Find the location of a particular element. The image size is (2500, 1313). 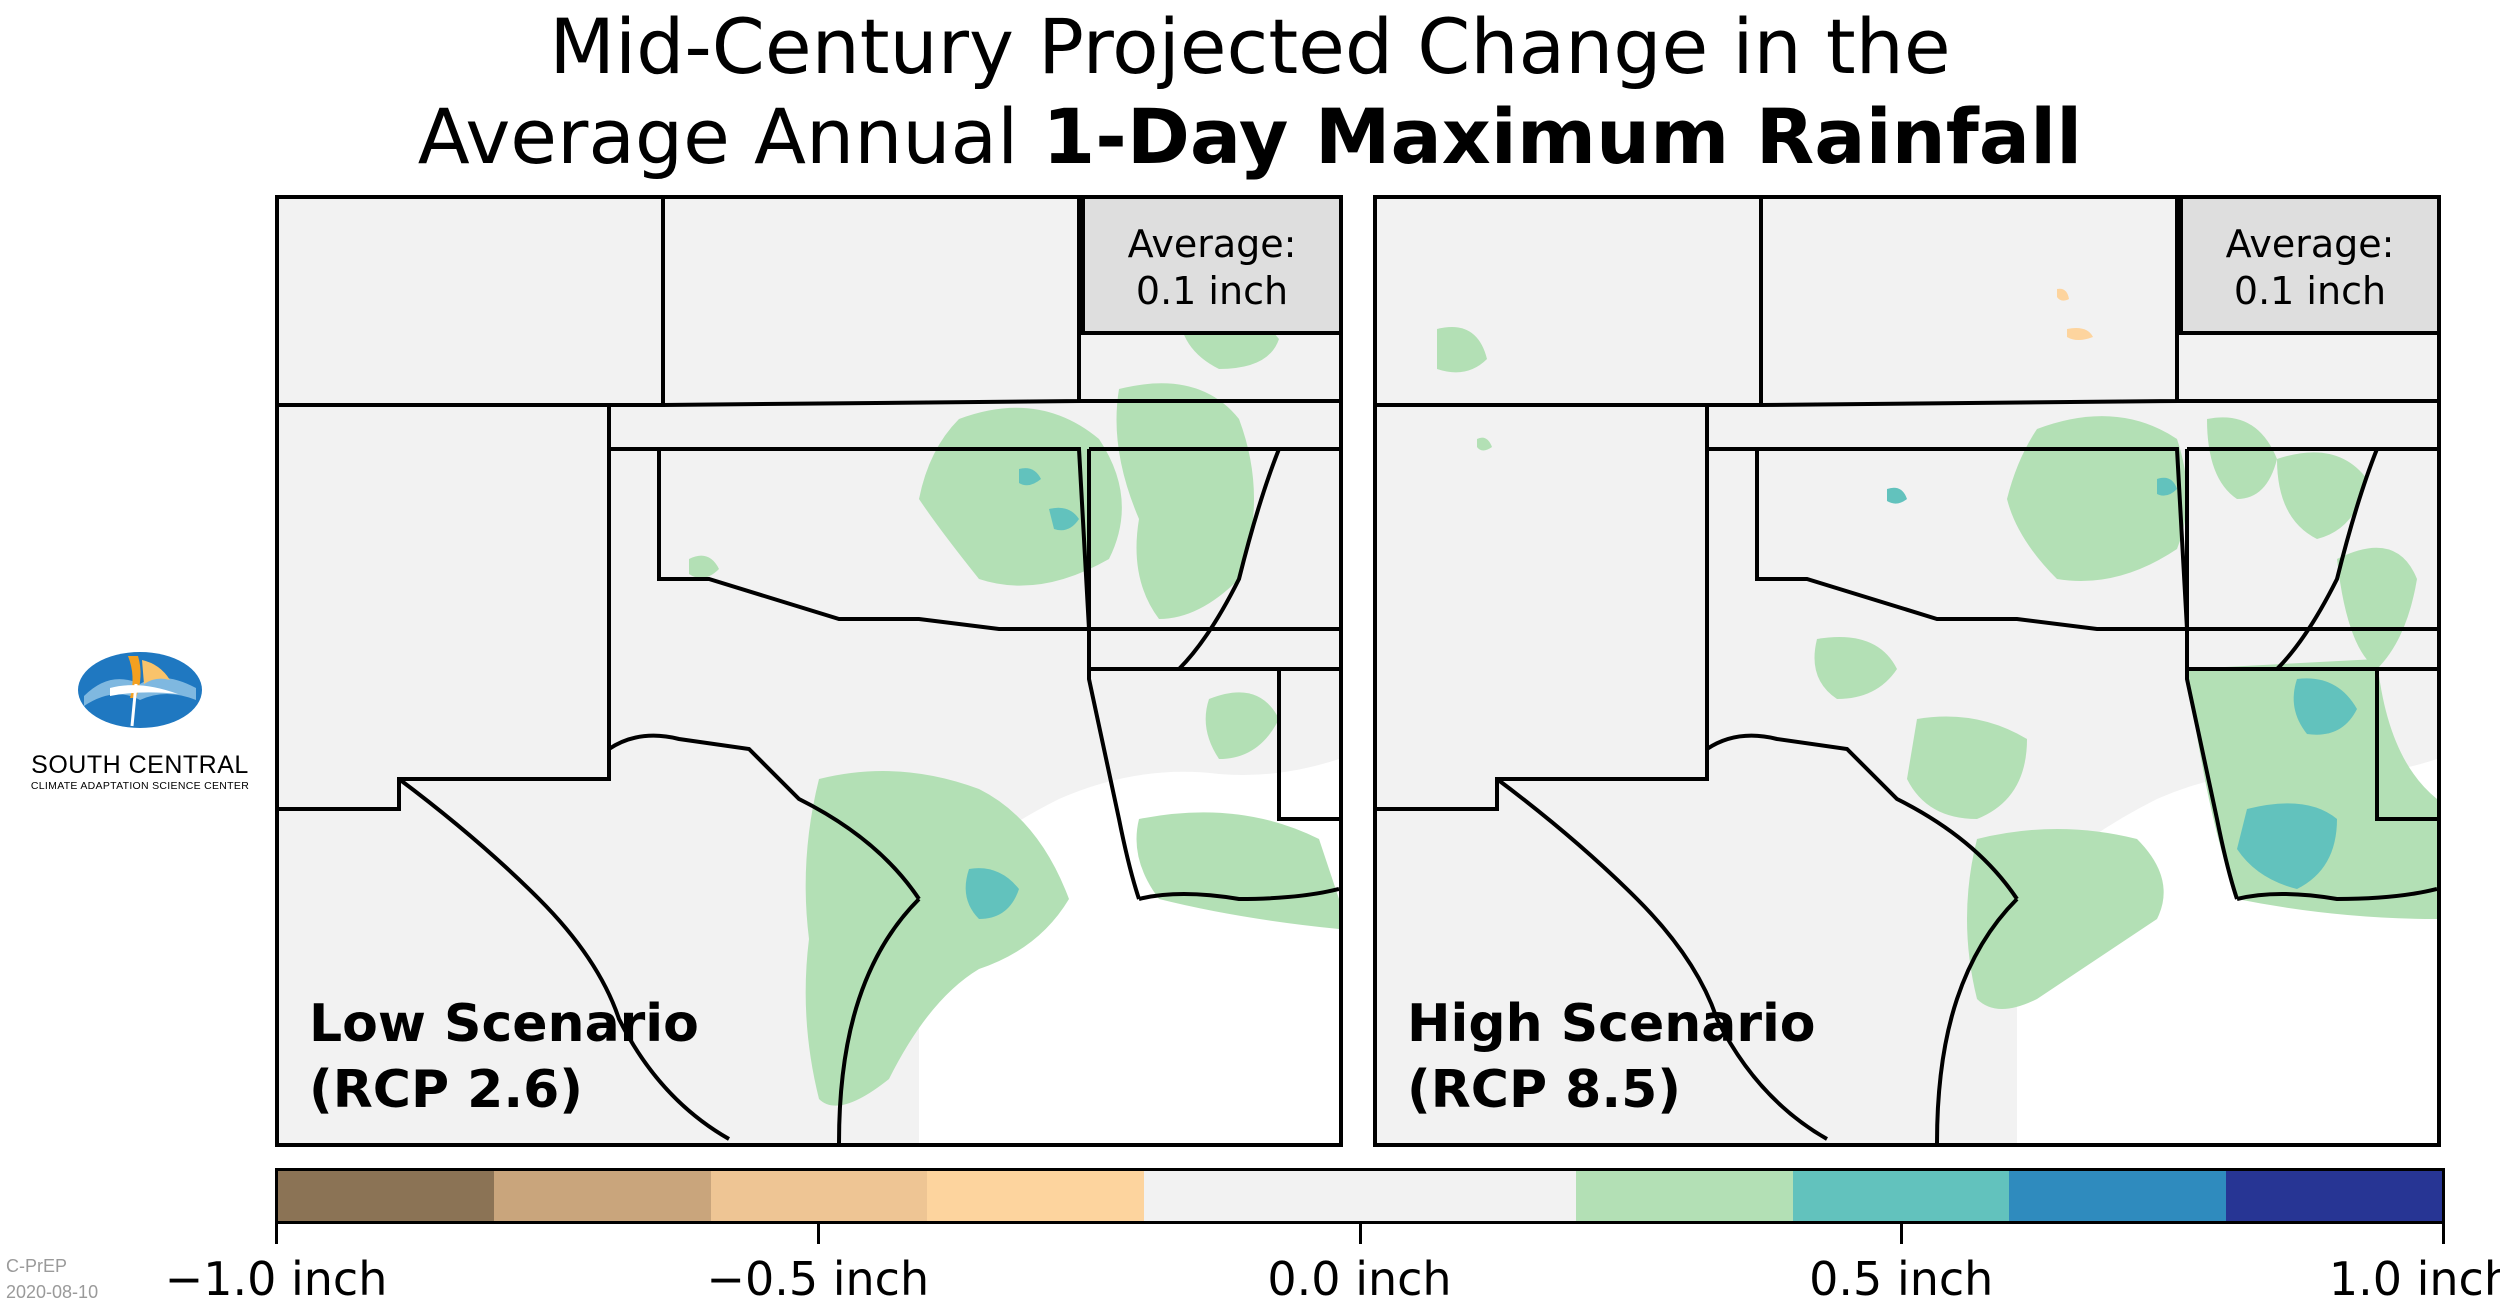

map-title-line2: Average Annual 1-Day Maximum Rainfall is located at coordinates (1250, 137).